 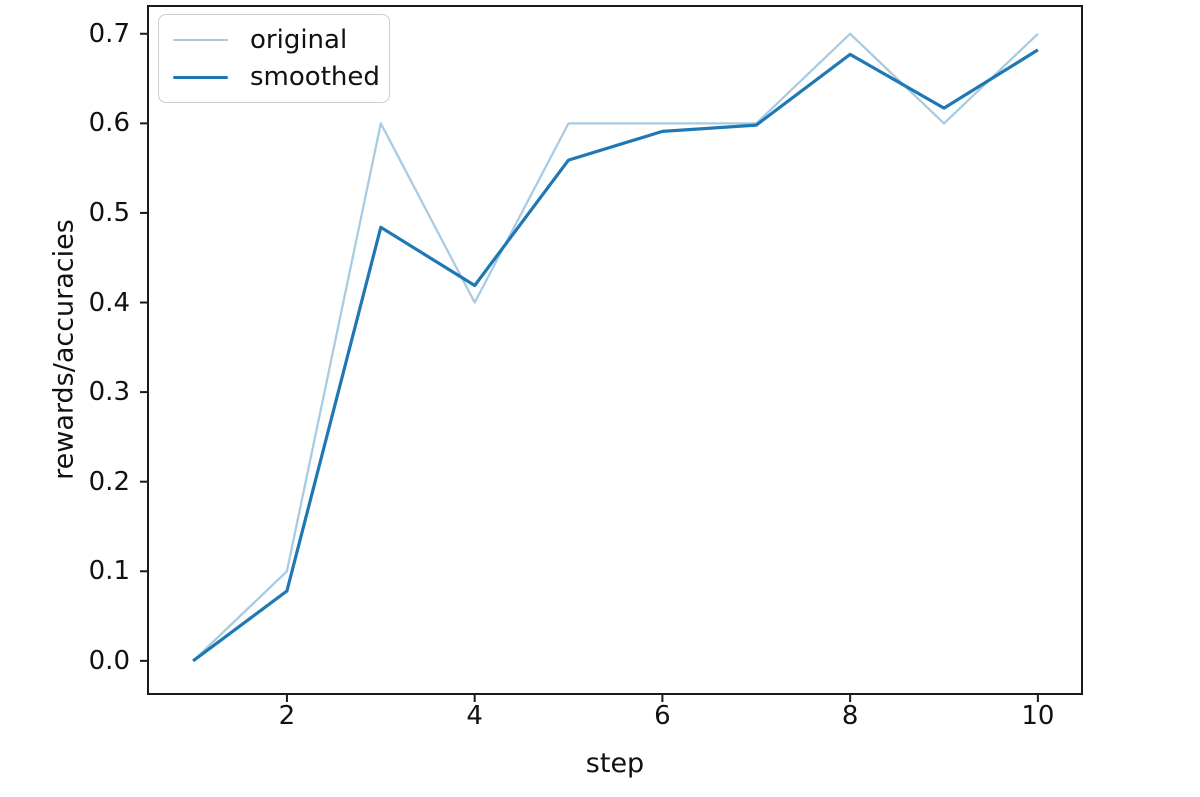 What do you see at coordinates (200, 77) in the screenshot?
I see `legend-line-smoothed-icon` at bounding box center [200, 77].